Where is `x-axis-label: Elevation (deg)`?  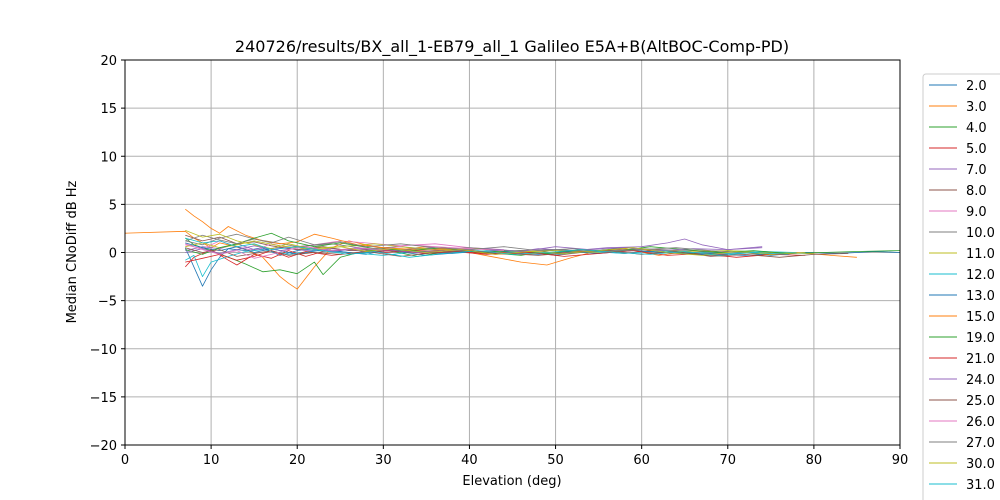 x-axis-label: Elevation (deg) is located at coordinates (511, 481).